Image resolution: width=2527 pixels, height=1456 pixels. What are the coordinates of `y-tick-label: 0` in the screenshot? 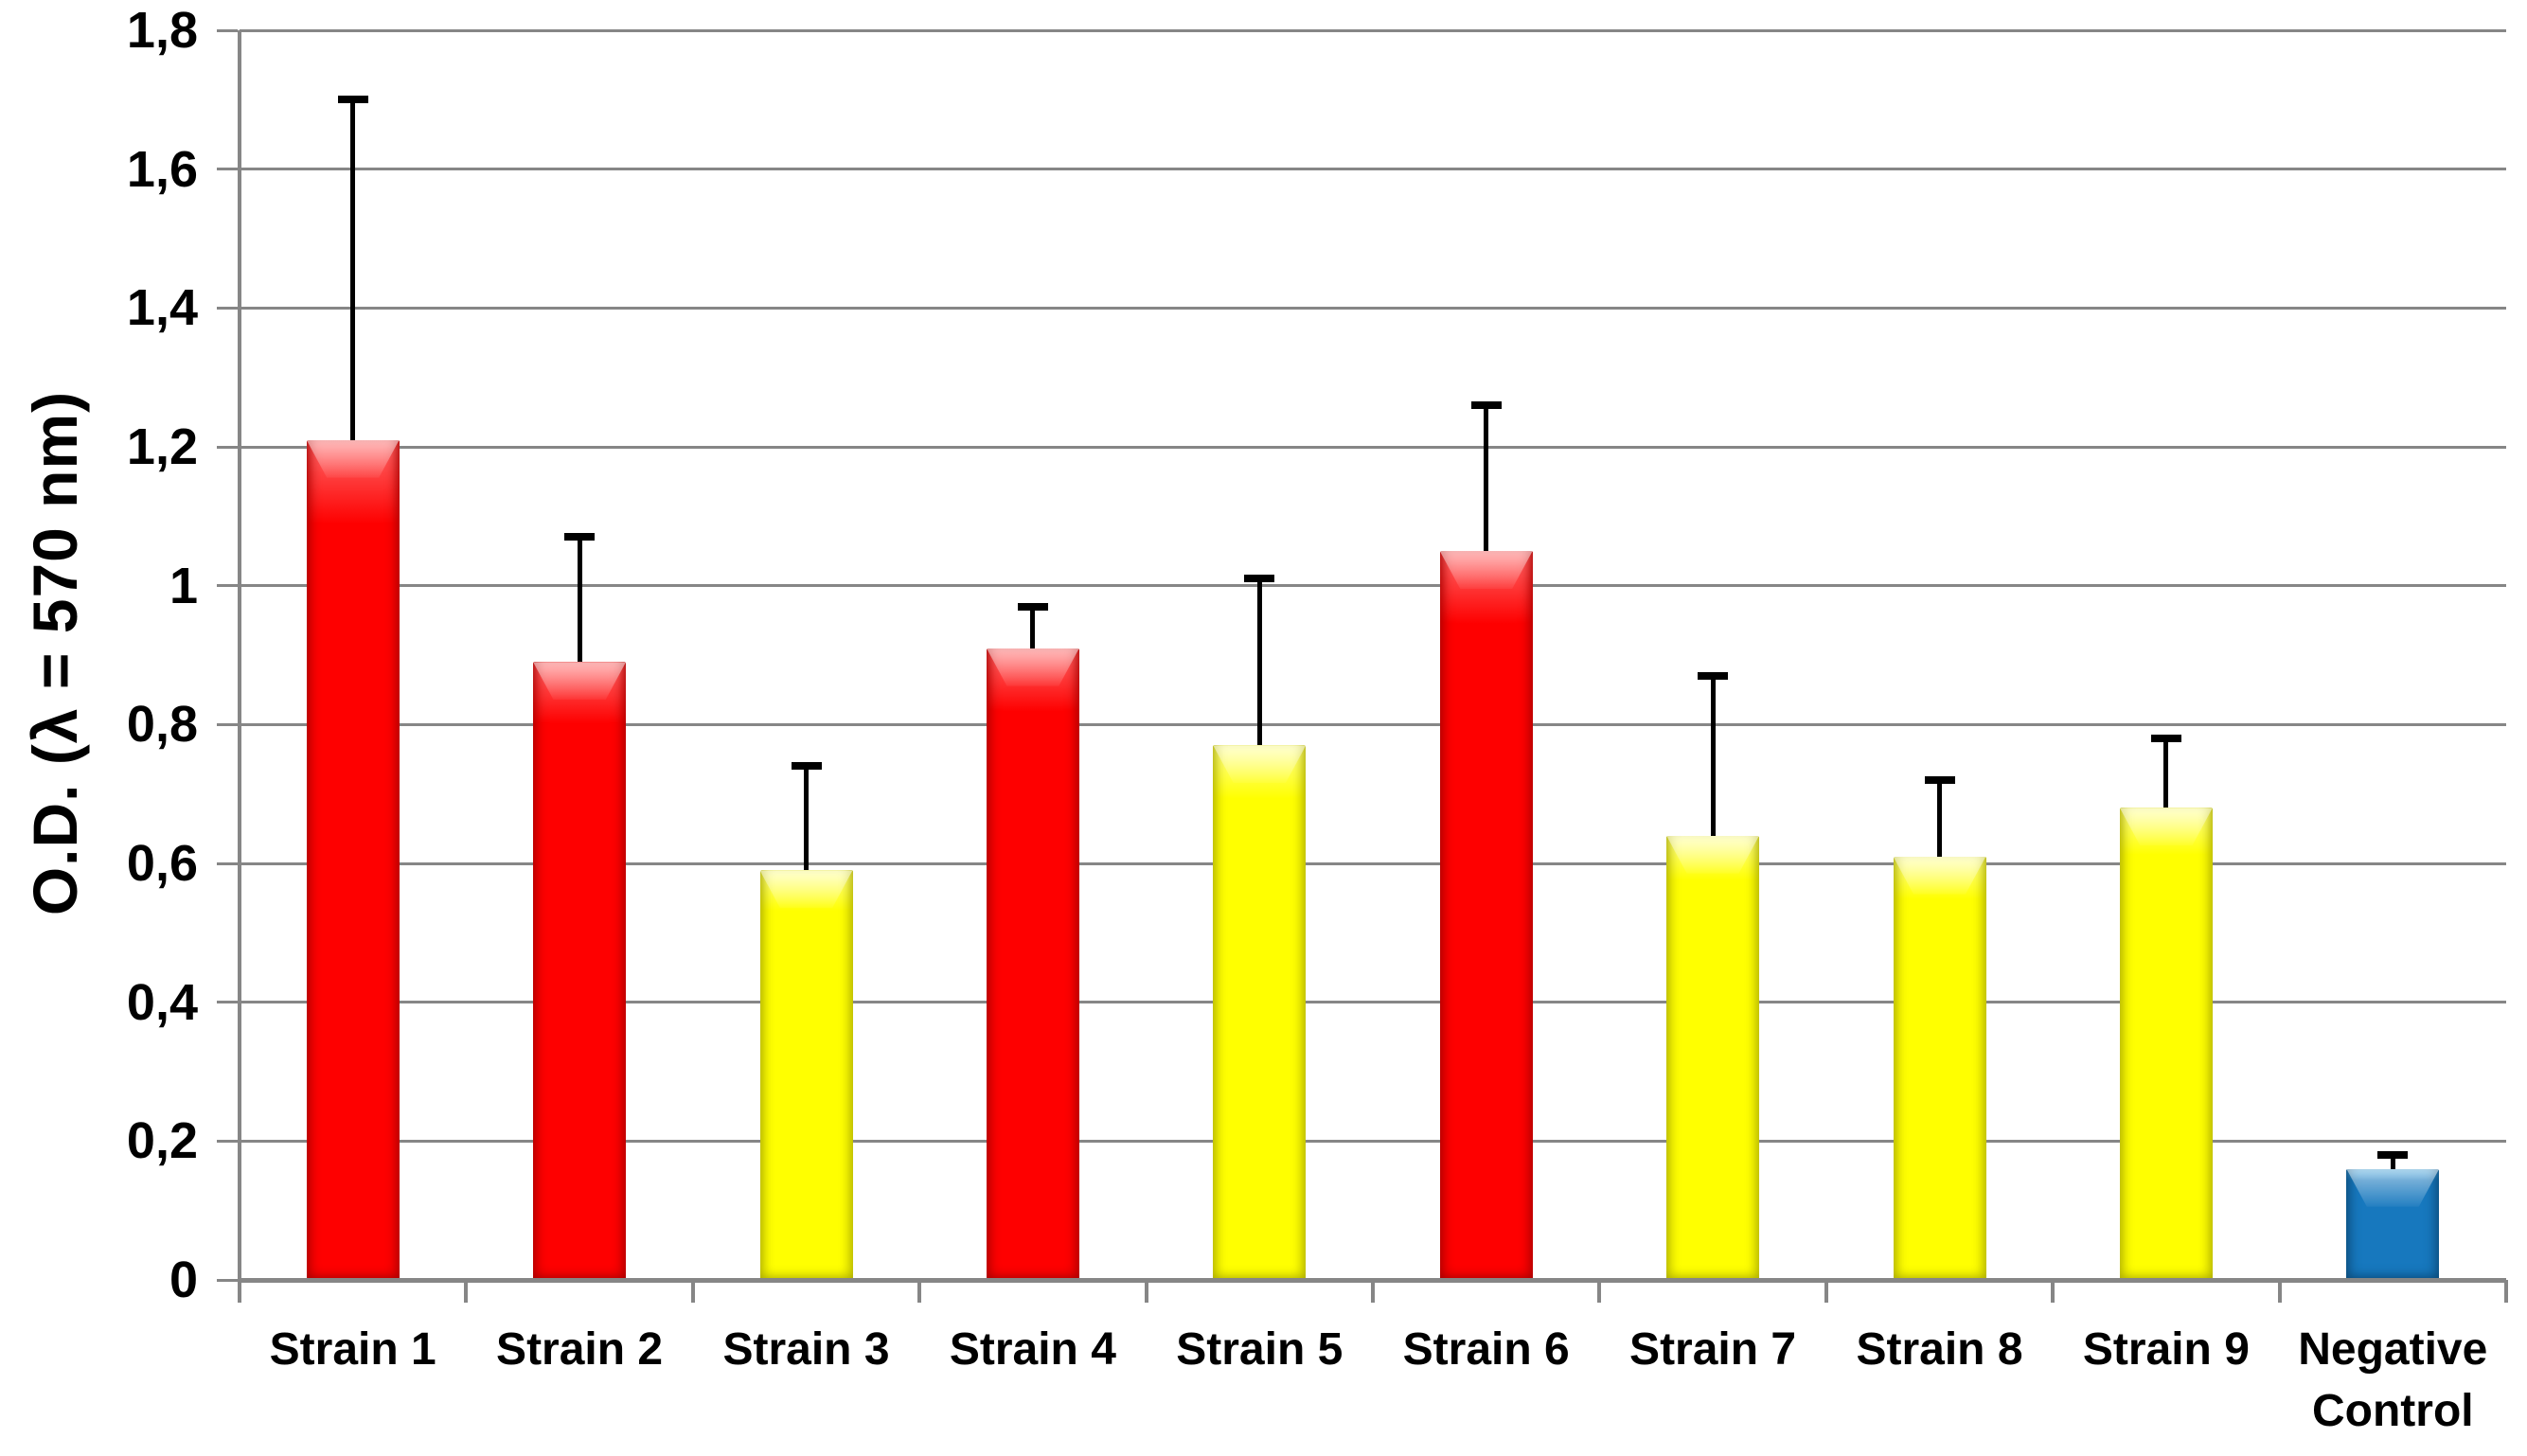 It's located at (183, 1280).